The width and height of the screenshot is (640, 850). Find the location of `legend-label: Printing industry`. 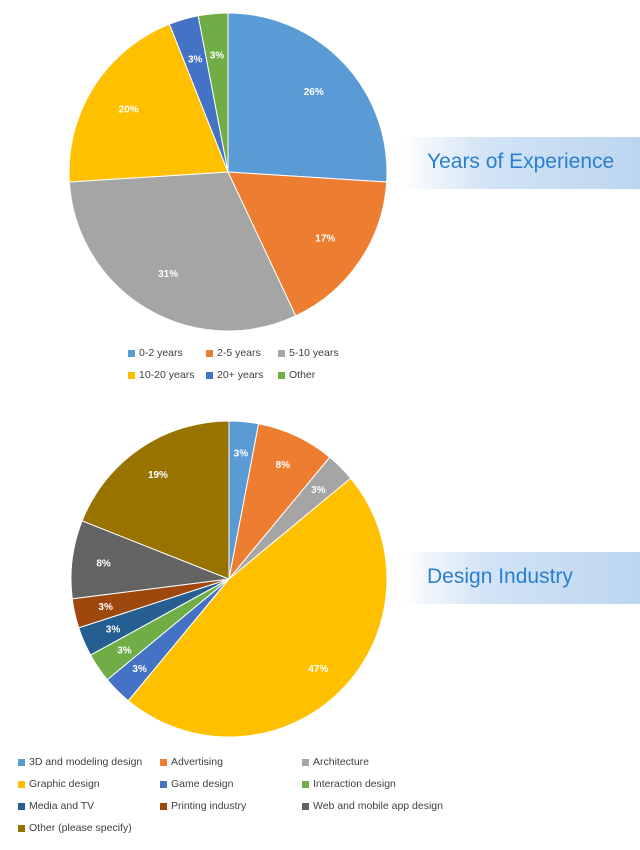

legend-label: Printing industry is located at coordinates (209, 806).